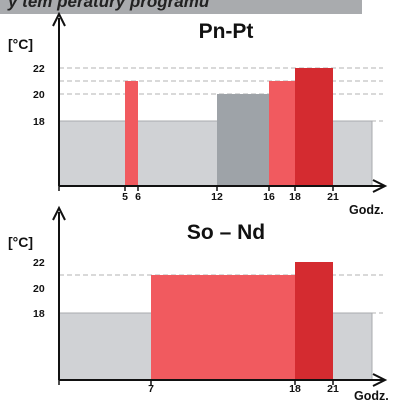  Describe the element at coordinates (109, 5) in the screenshot. I see `header-text: y tem peratury programu` at that location.